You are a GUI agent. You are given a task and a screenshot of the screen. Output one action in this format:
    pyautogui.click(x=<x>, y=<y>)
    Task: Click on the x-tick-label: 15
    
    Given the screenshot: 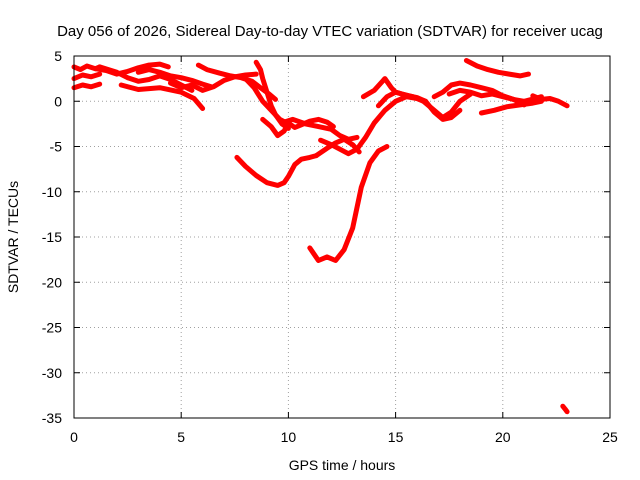 What is the action you would take?
    pyautogui.click(x=396, y=437)
    